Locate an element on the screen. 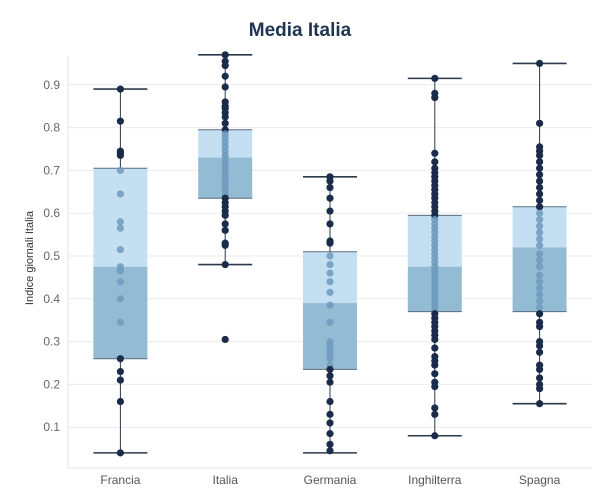 Image resolution: width=600 pixels, height=500 pixels. y-tick-label: 0.9 is located at coordinates (51, 85).